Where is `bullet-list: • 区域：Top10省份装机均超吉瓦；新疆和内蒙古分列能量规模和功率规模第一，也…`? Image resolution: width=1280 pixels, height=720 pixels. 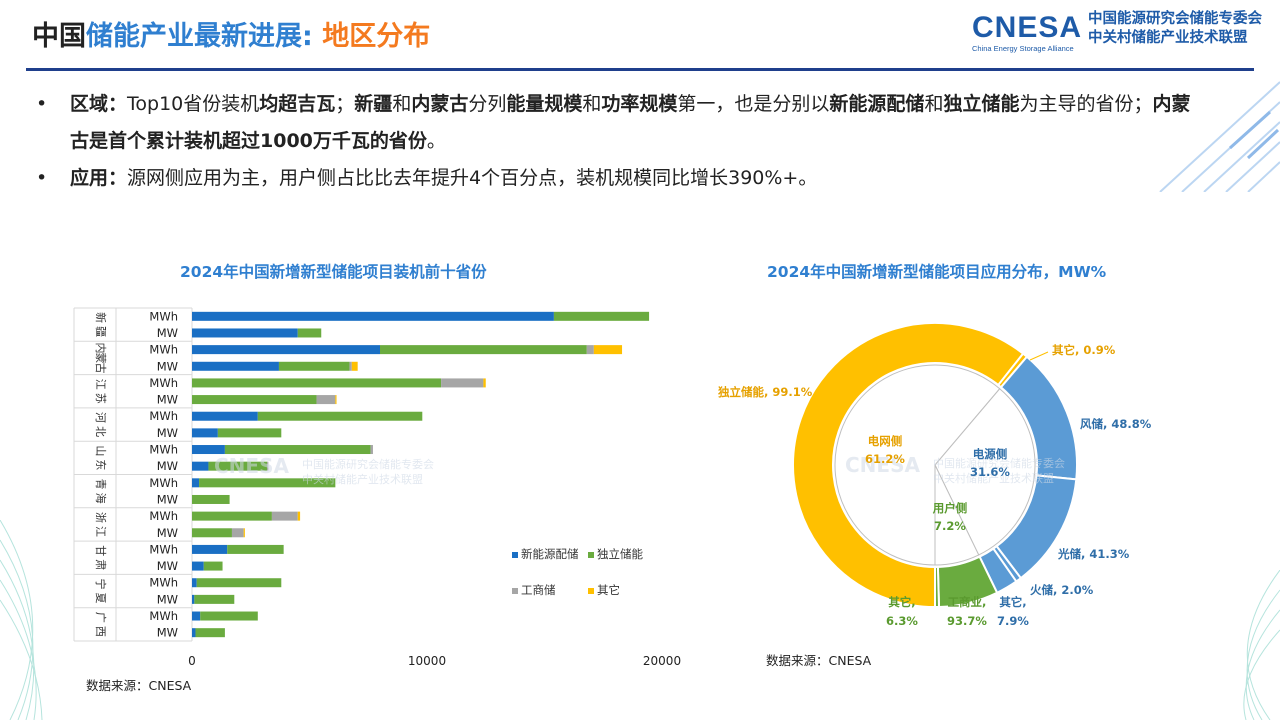 bullet-list: • 区域：Top10省份装机均超吉瓦；新疆和内蒙古分列能量规模和功率规模第一，也… is located at coordinates (621, 141).